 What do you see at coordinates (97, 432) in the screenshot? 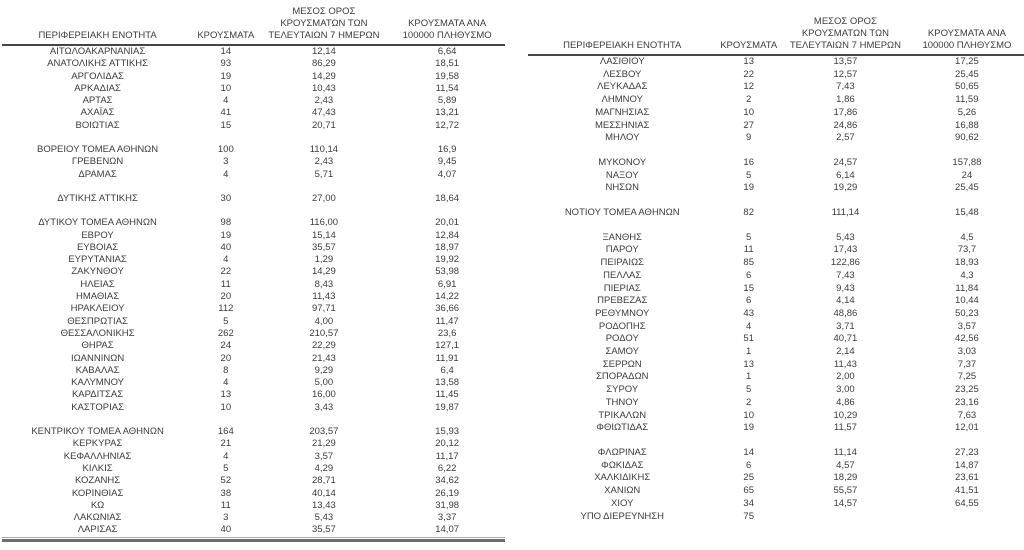
I see `region-cell: ΚΕΝΤΡΙΚΟΥ ΤΟΜΕΑ ΑΘΗΝΩΝ` at bounding box center [97, 432].